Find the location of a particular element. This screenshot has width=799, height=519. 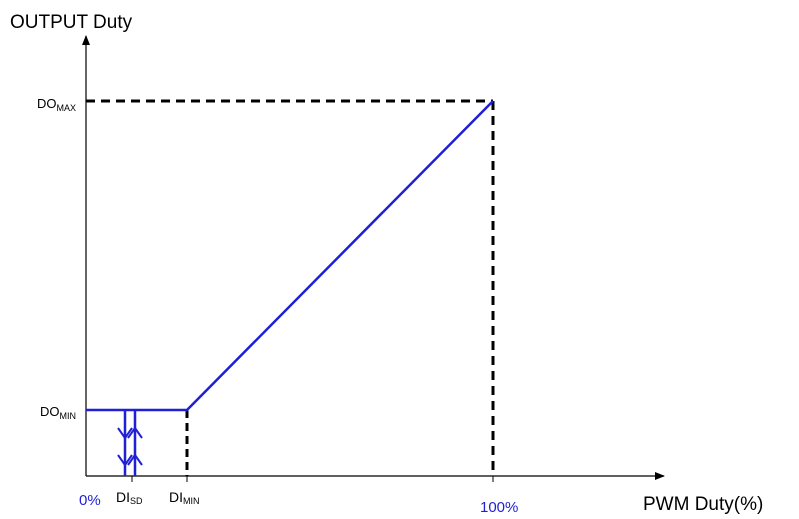

hundred-percent-label: 100% is located at coordinates (499, 507).